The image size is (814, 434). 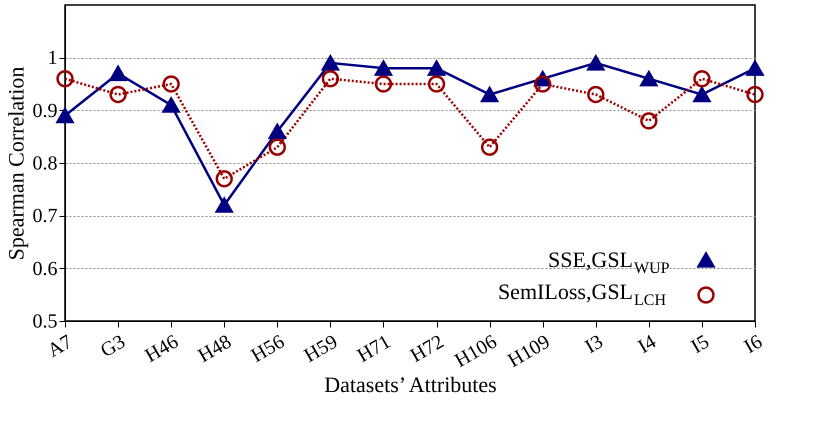 I want to click on x-tick-label: H72, so click(x=427, y=348).